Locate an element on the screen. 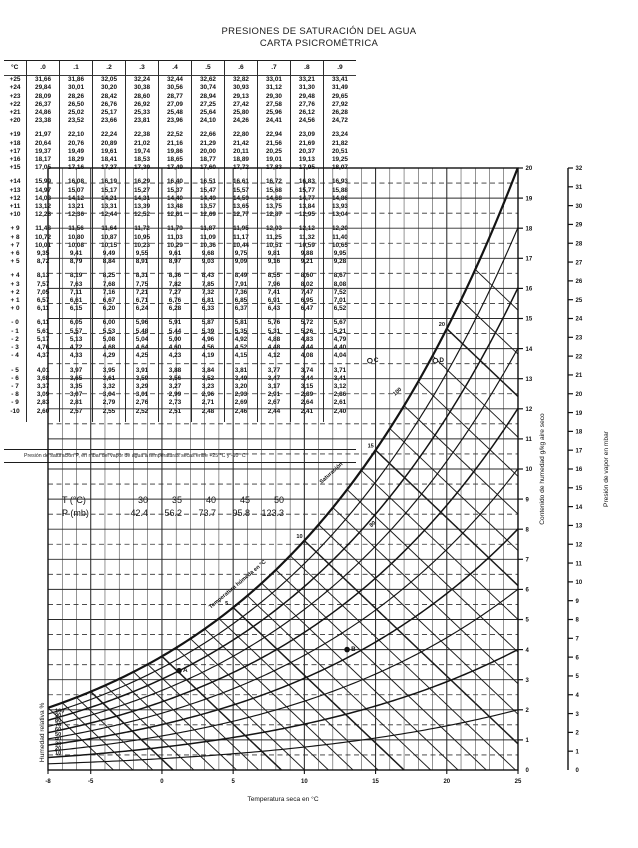 The image size is (638, 848). table-cell: 12,52 is located at coordinates (142, 215).